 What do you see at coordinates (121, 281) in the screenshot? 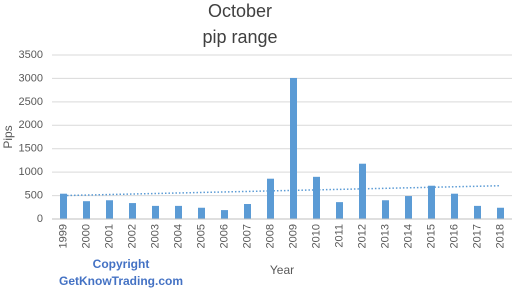
I see `annotation: GetKnowTrading.com` at bounding box center [121, 281].